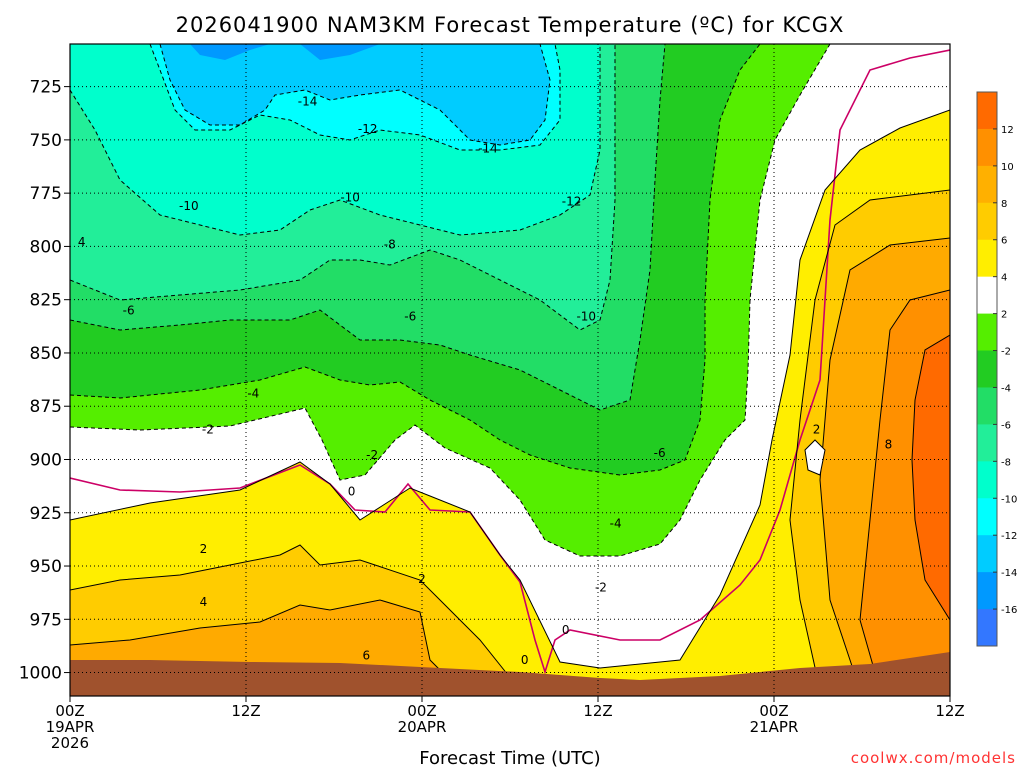 The width and height of the screenshot is (1024, 768). I want to click on y-tick-label: 925, so click(46, 514).